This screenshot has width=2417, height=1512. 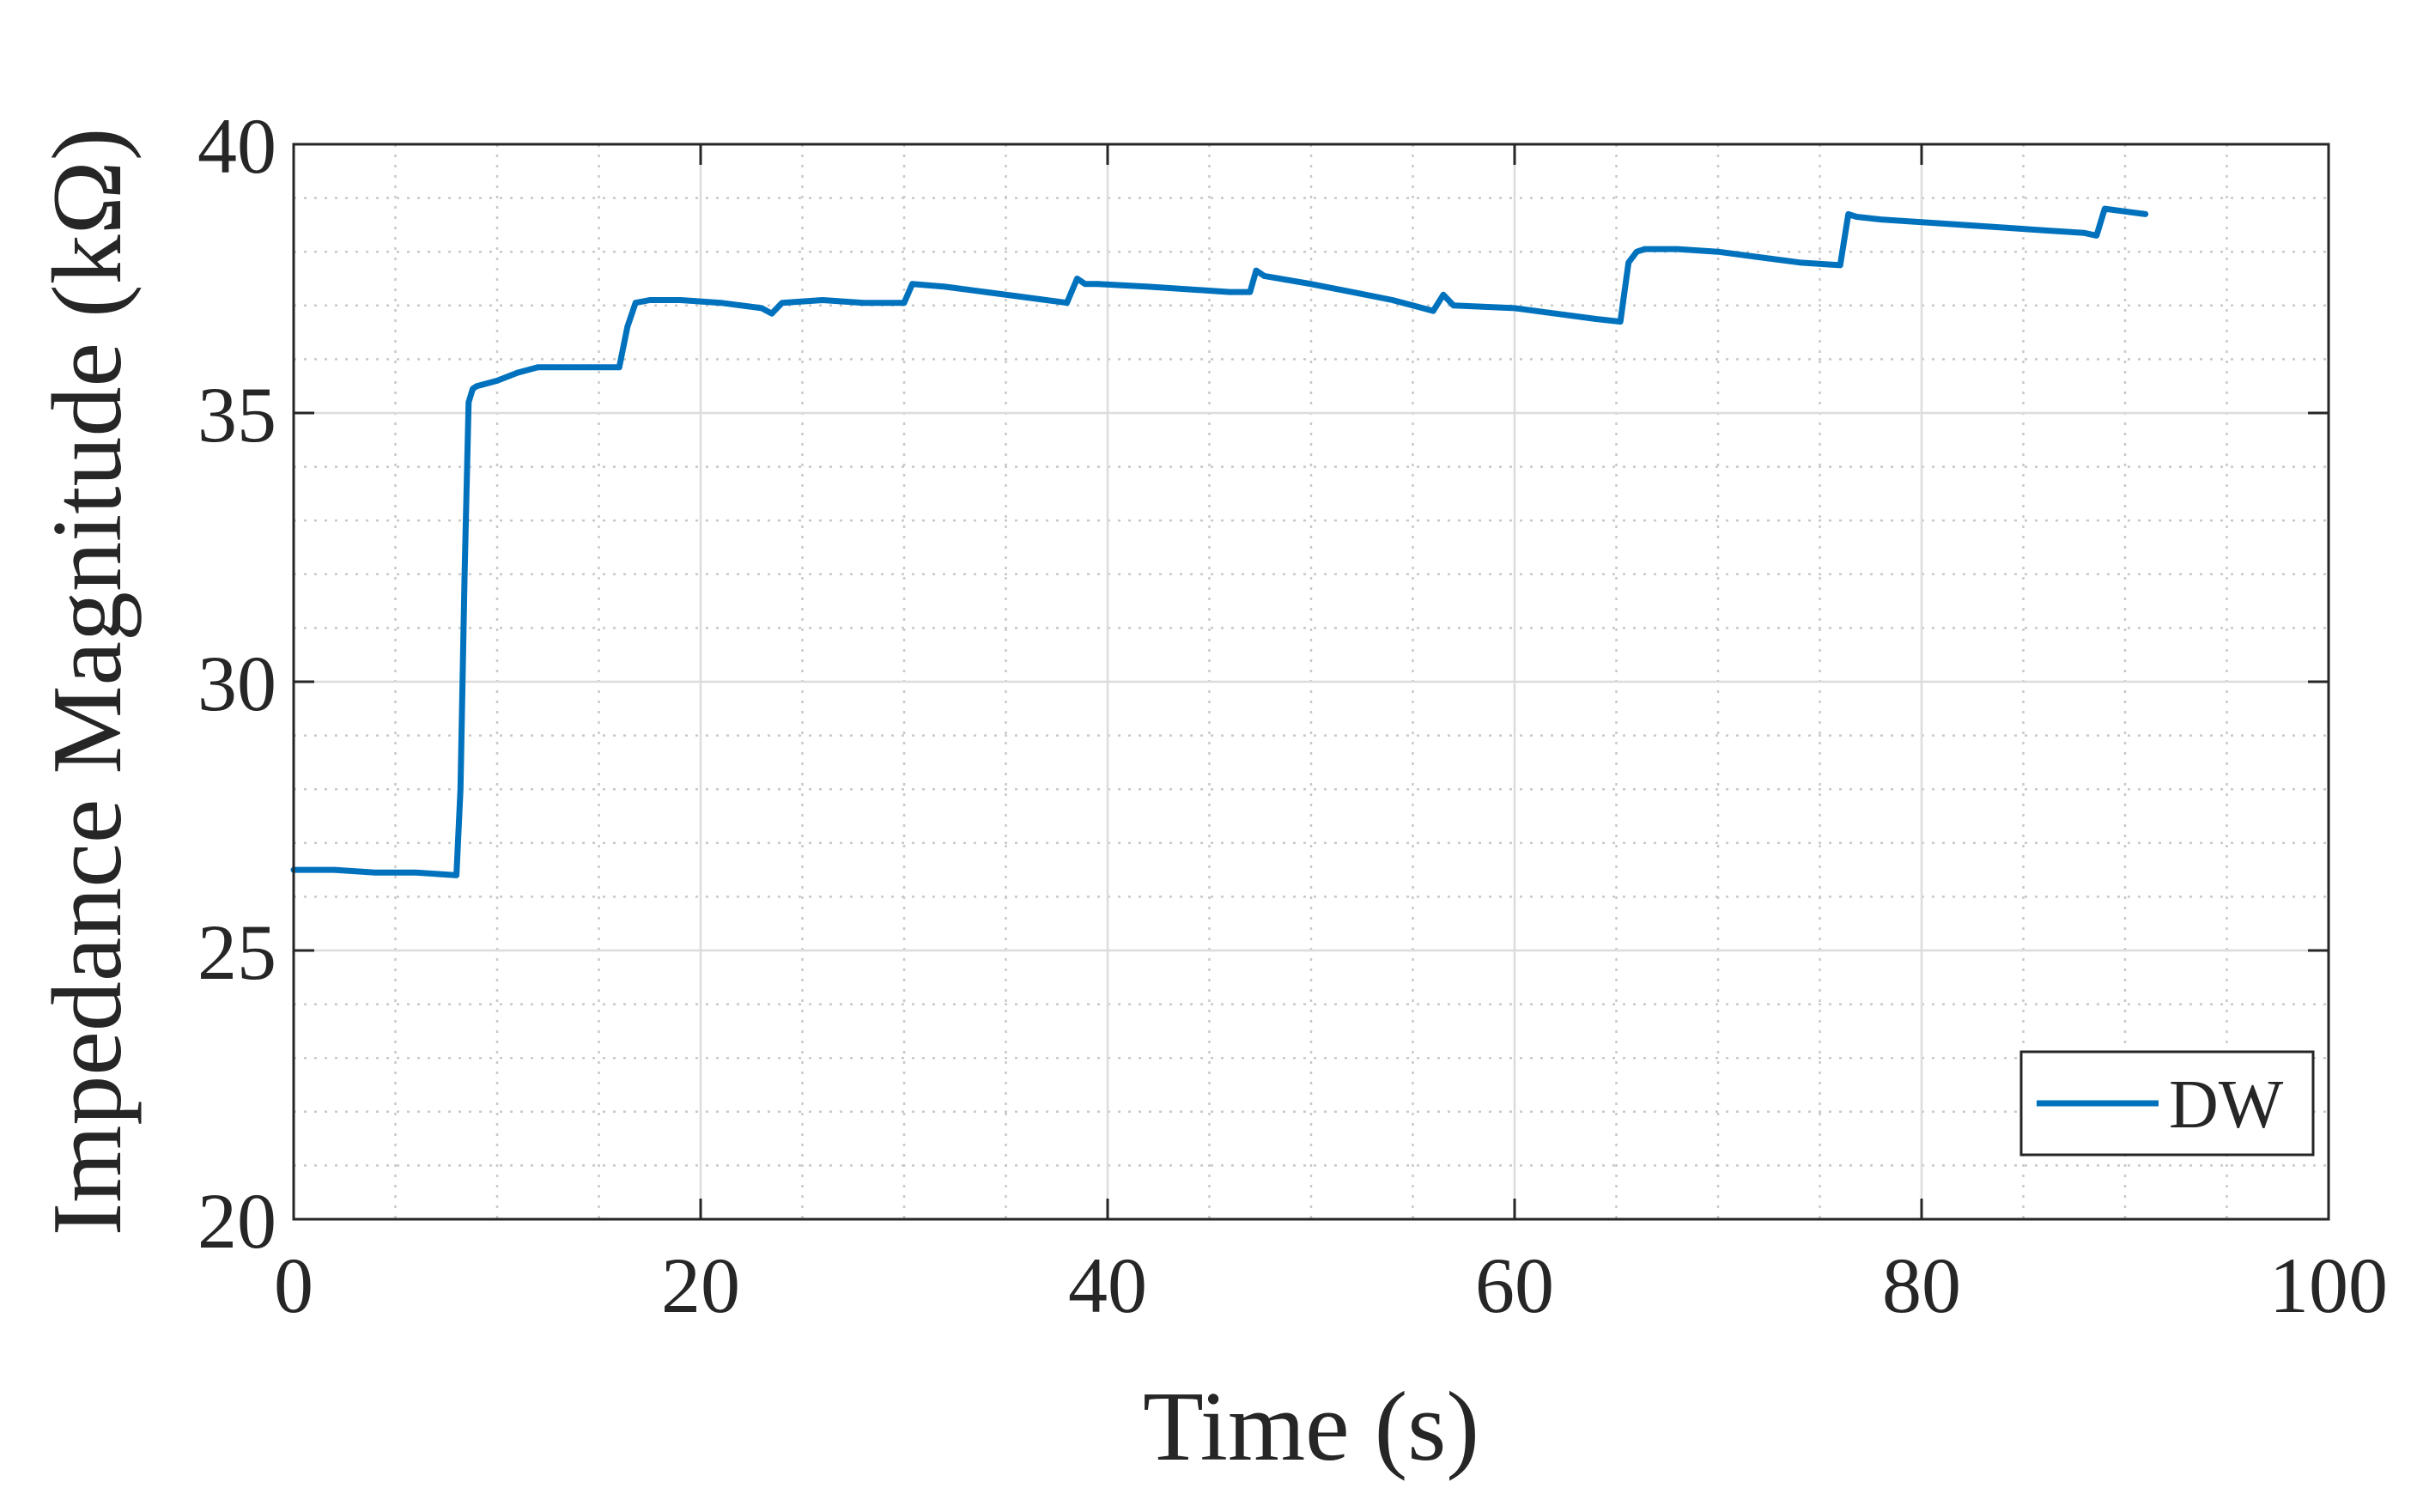 I want to click on legend: DW, so click(x=2167, y=1103).